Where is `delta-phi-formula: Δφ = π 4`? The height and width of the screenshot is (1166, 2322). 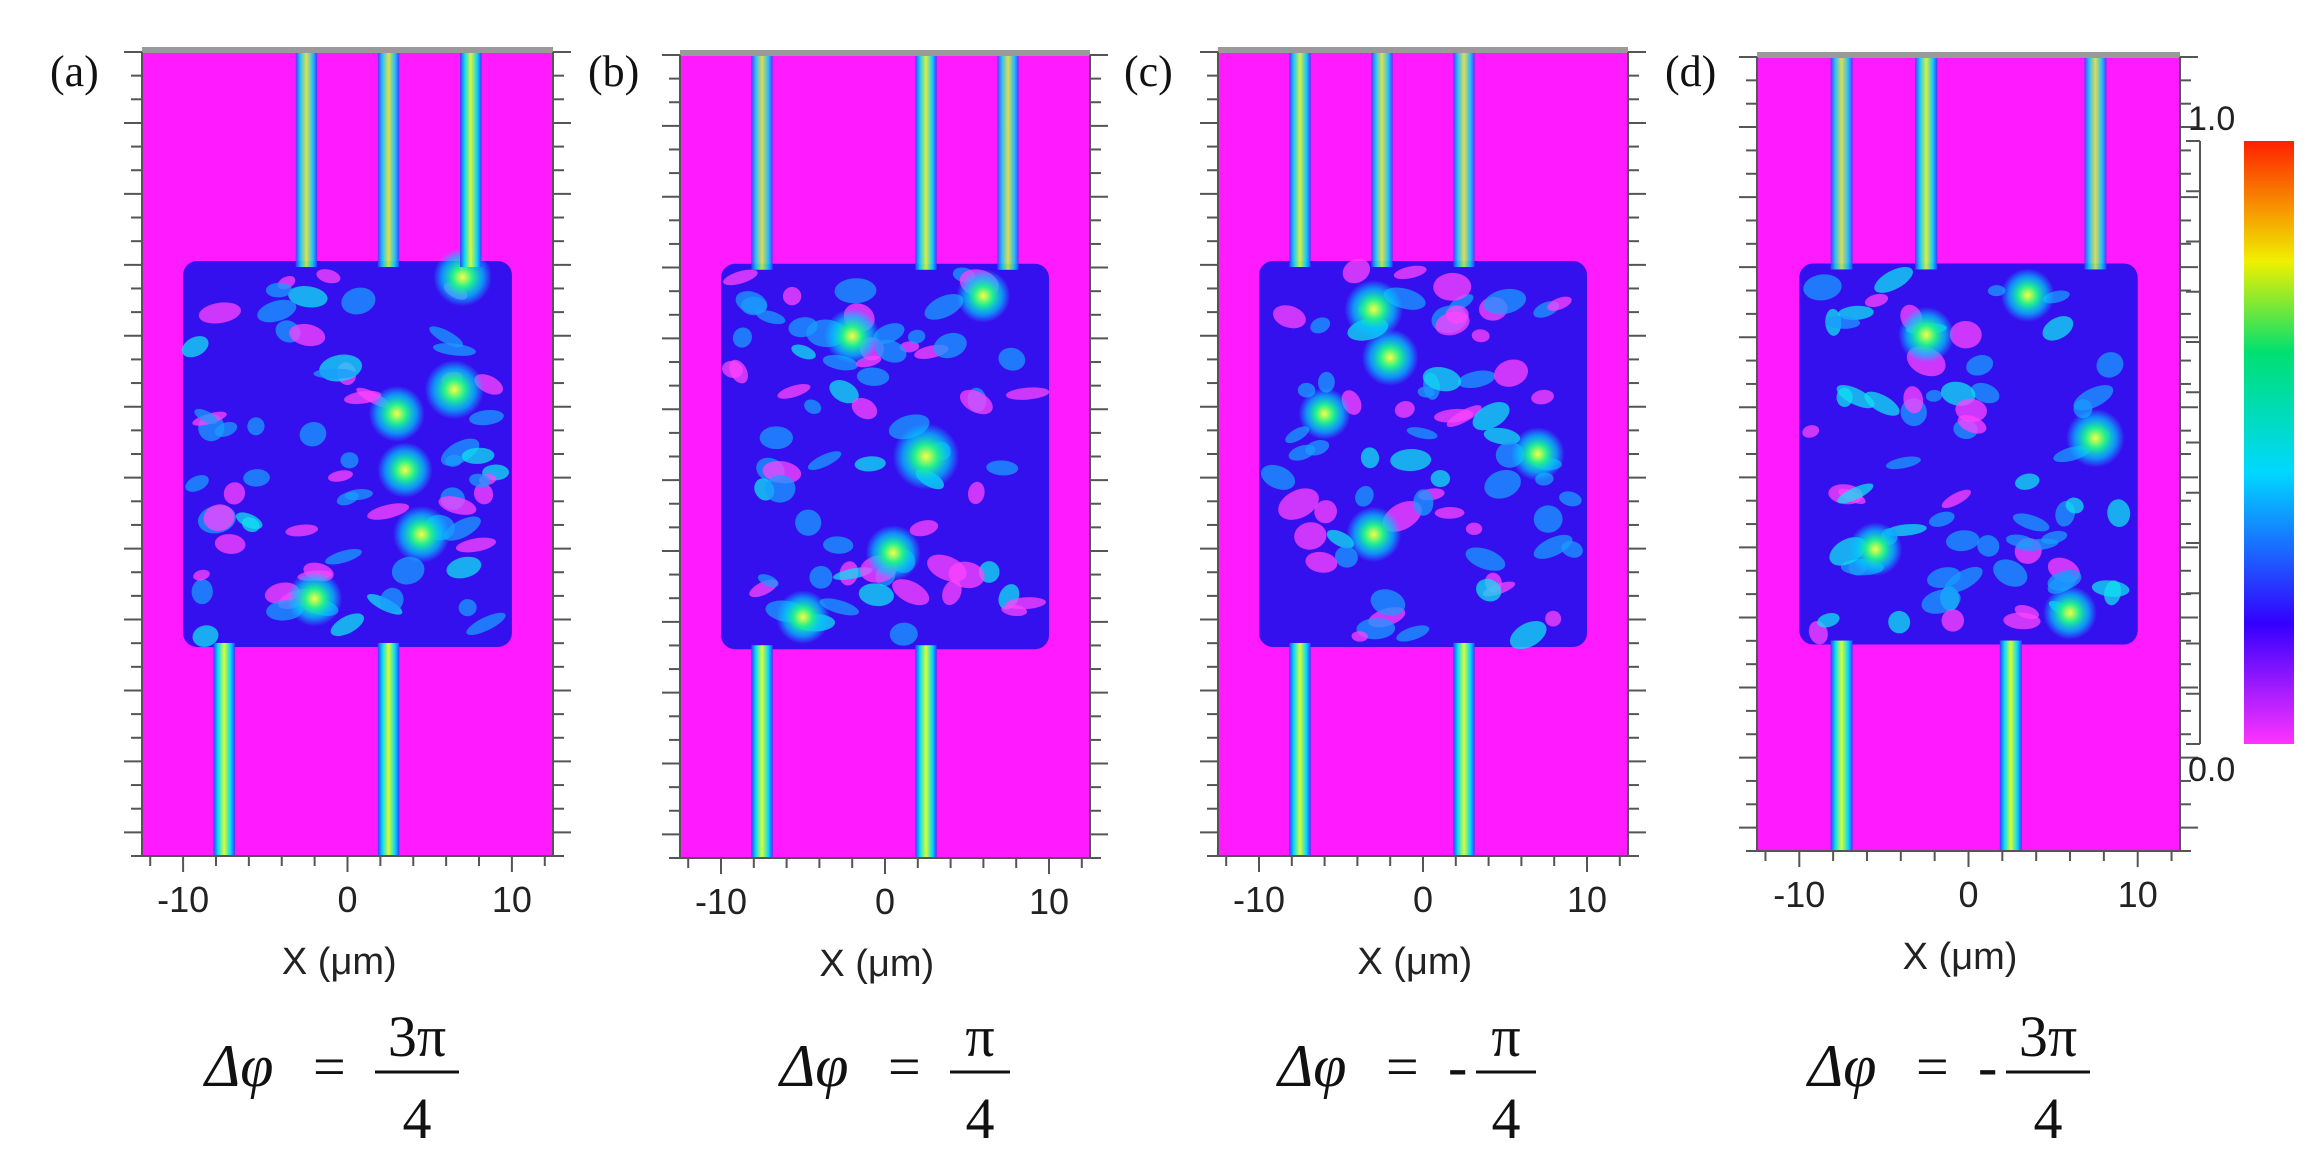 delta-phi-formula: Δφ = π 4 is located at coordinates (894, 1077).